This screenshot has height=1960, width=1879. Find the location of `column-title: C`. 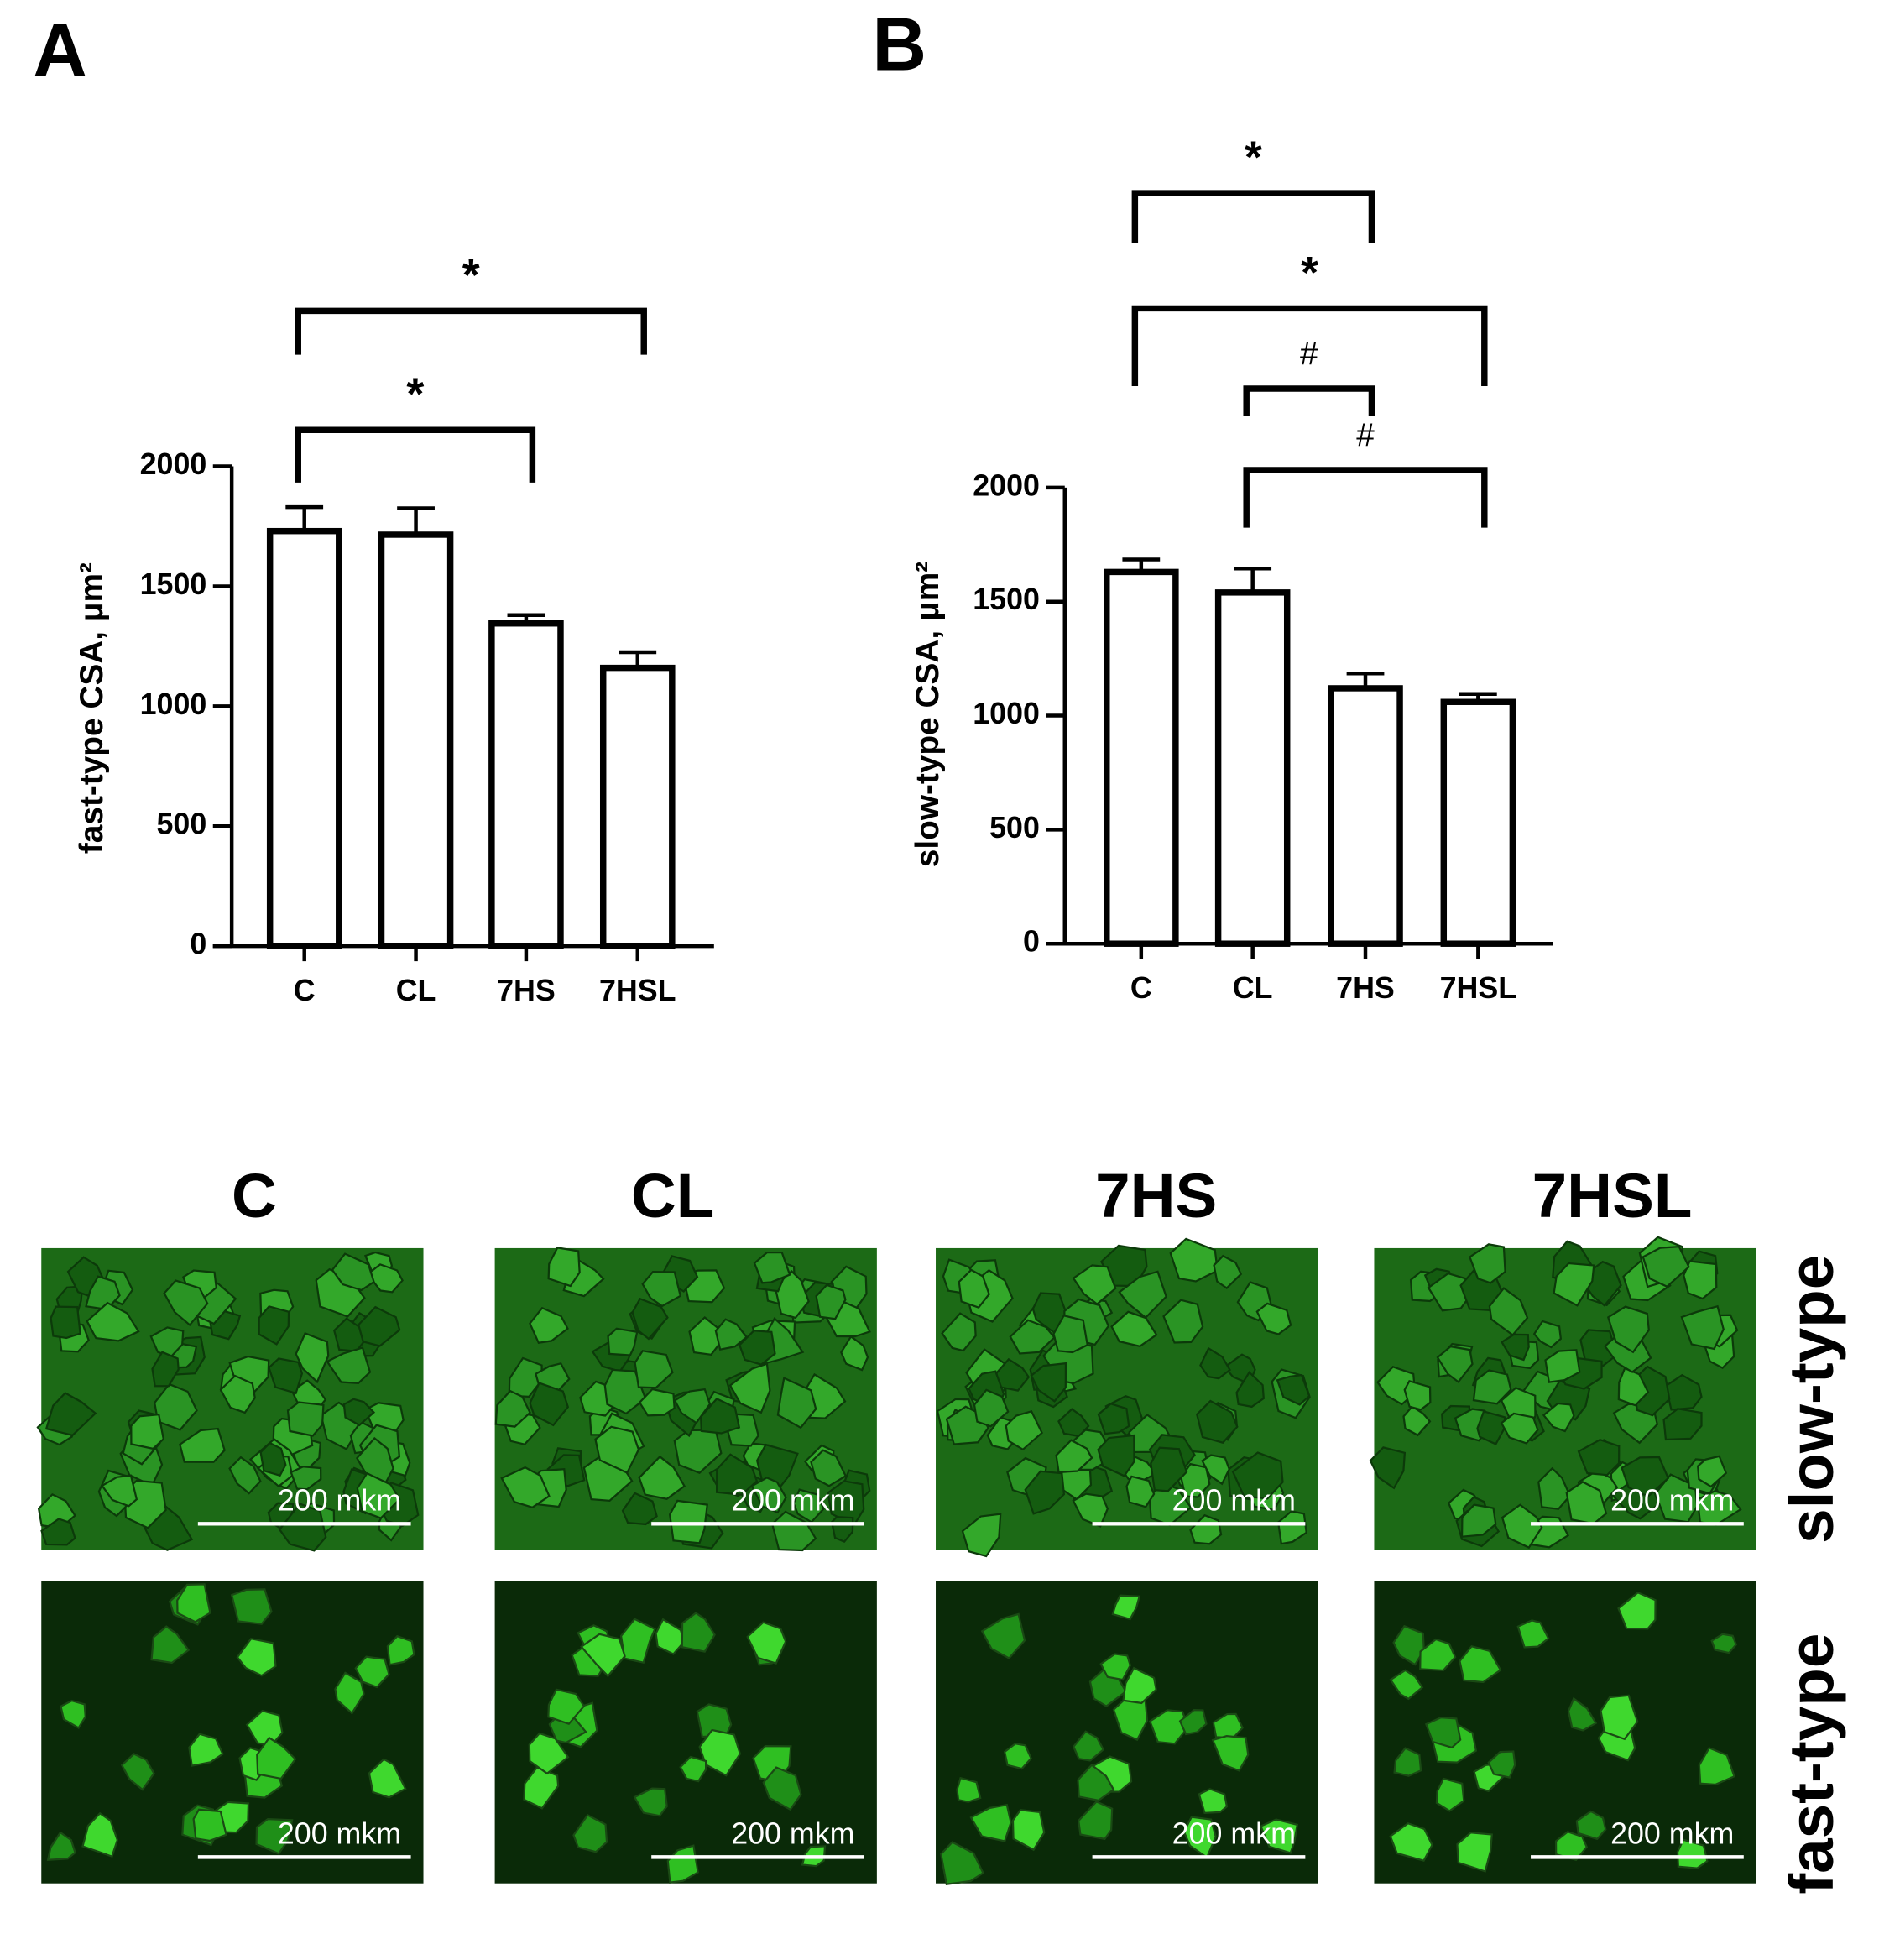

column-title: C is located at coordinates (254, 1195).